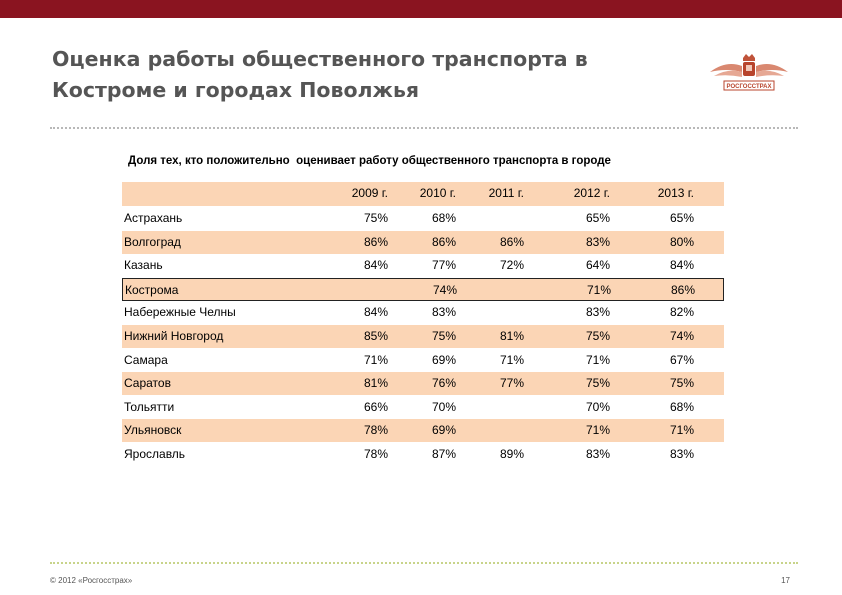  What do you see at coordinates (423, 336) in the screenshot?
I see `table-row: Нижний Новгород 85% 75% 81% 75% 74%` at bounding box center [423, 336].